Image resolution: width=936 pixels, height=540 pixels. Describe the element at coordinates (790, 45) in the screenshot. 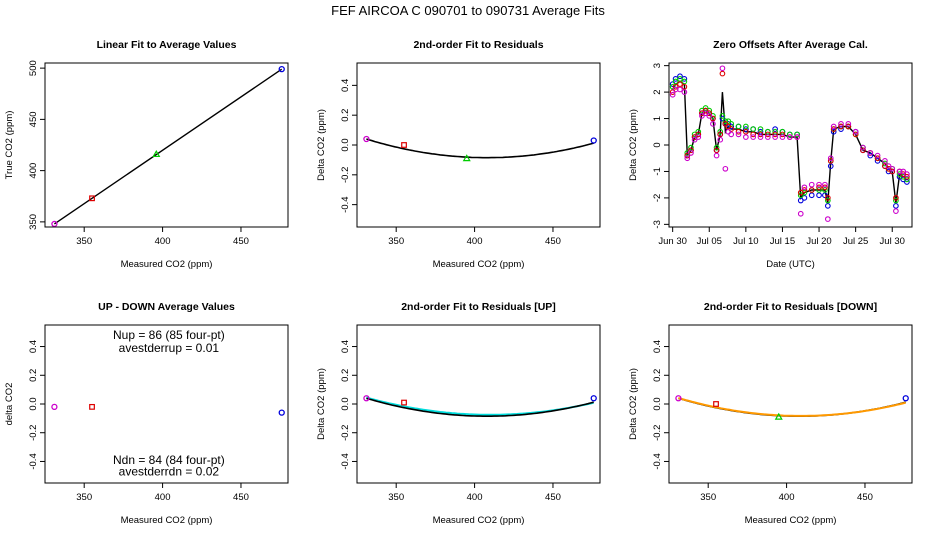

I see `plot-title: Zero Offsets After Average Cal.` at that location.